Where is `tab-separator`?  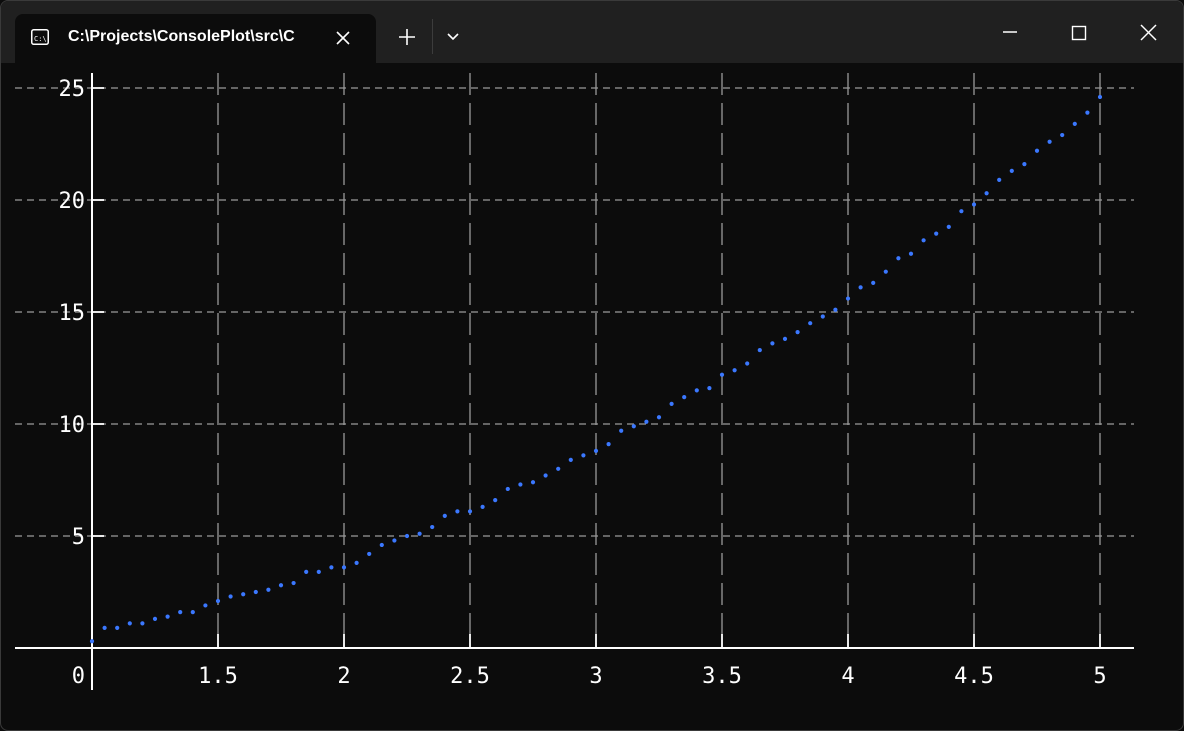 tab-separator is located at coordinates (432, 36).